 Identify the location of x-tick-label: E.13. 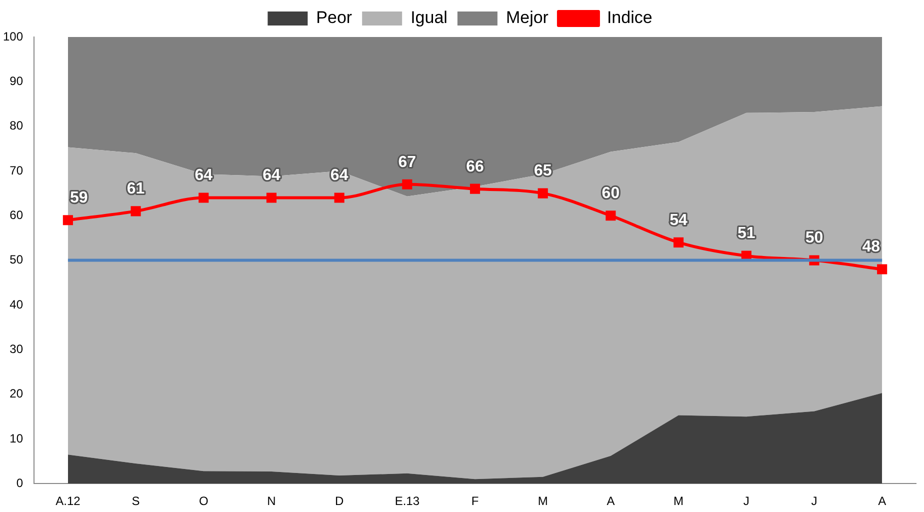
(407, 501).